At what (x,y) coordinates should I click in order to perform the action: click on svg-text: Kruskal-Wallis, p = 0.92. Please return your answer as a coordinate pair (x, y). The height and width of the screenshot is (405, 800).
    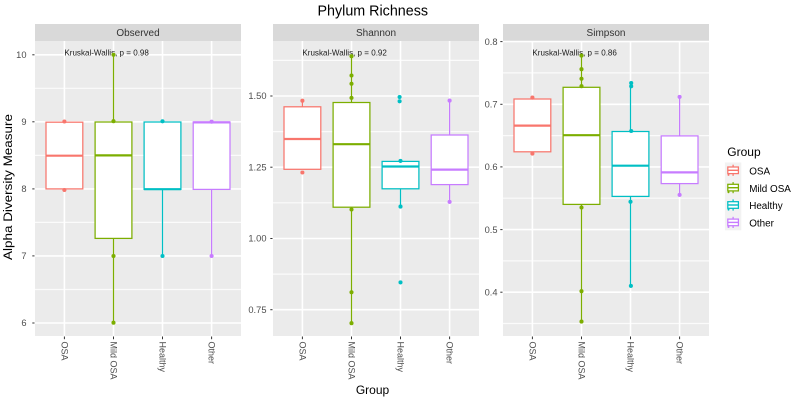
    Looking at the image, I should click on (344, 53).